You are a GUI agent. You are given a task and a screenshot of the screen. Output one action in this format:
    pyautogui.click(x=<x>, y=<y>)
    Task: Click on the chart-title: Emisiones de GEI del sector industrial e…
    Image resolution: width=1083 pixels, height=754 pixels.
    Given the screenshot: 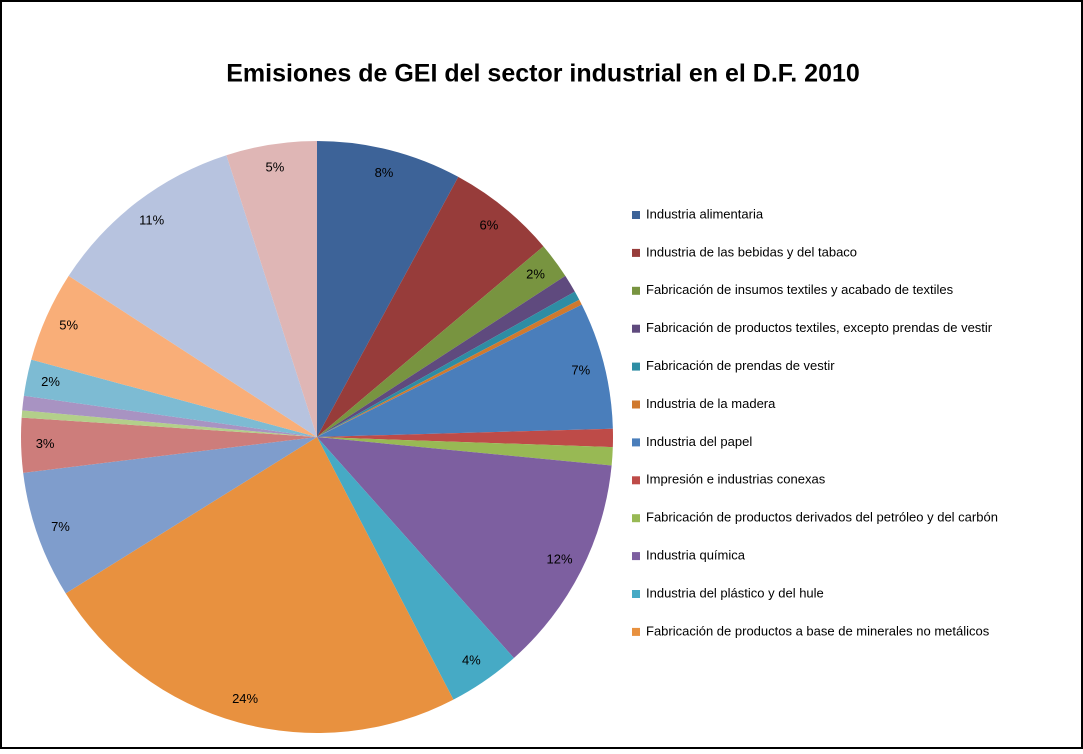 What is the action you would take?
    pyautogui.click(x=543, y=74)
    